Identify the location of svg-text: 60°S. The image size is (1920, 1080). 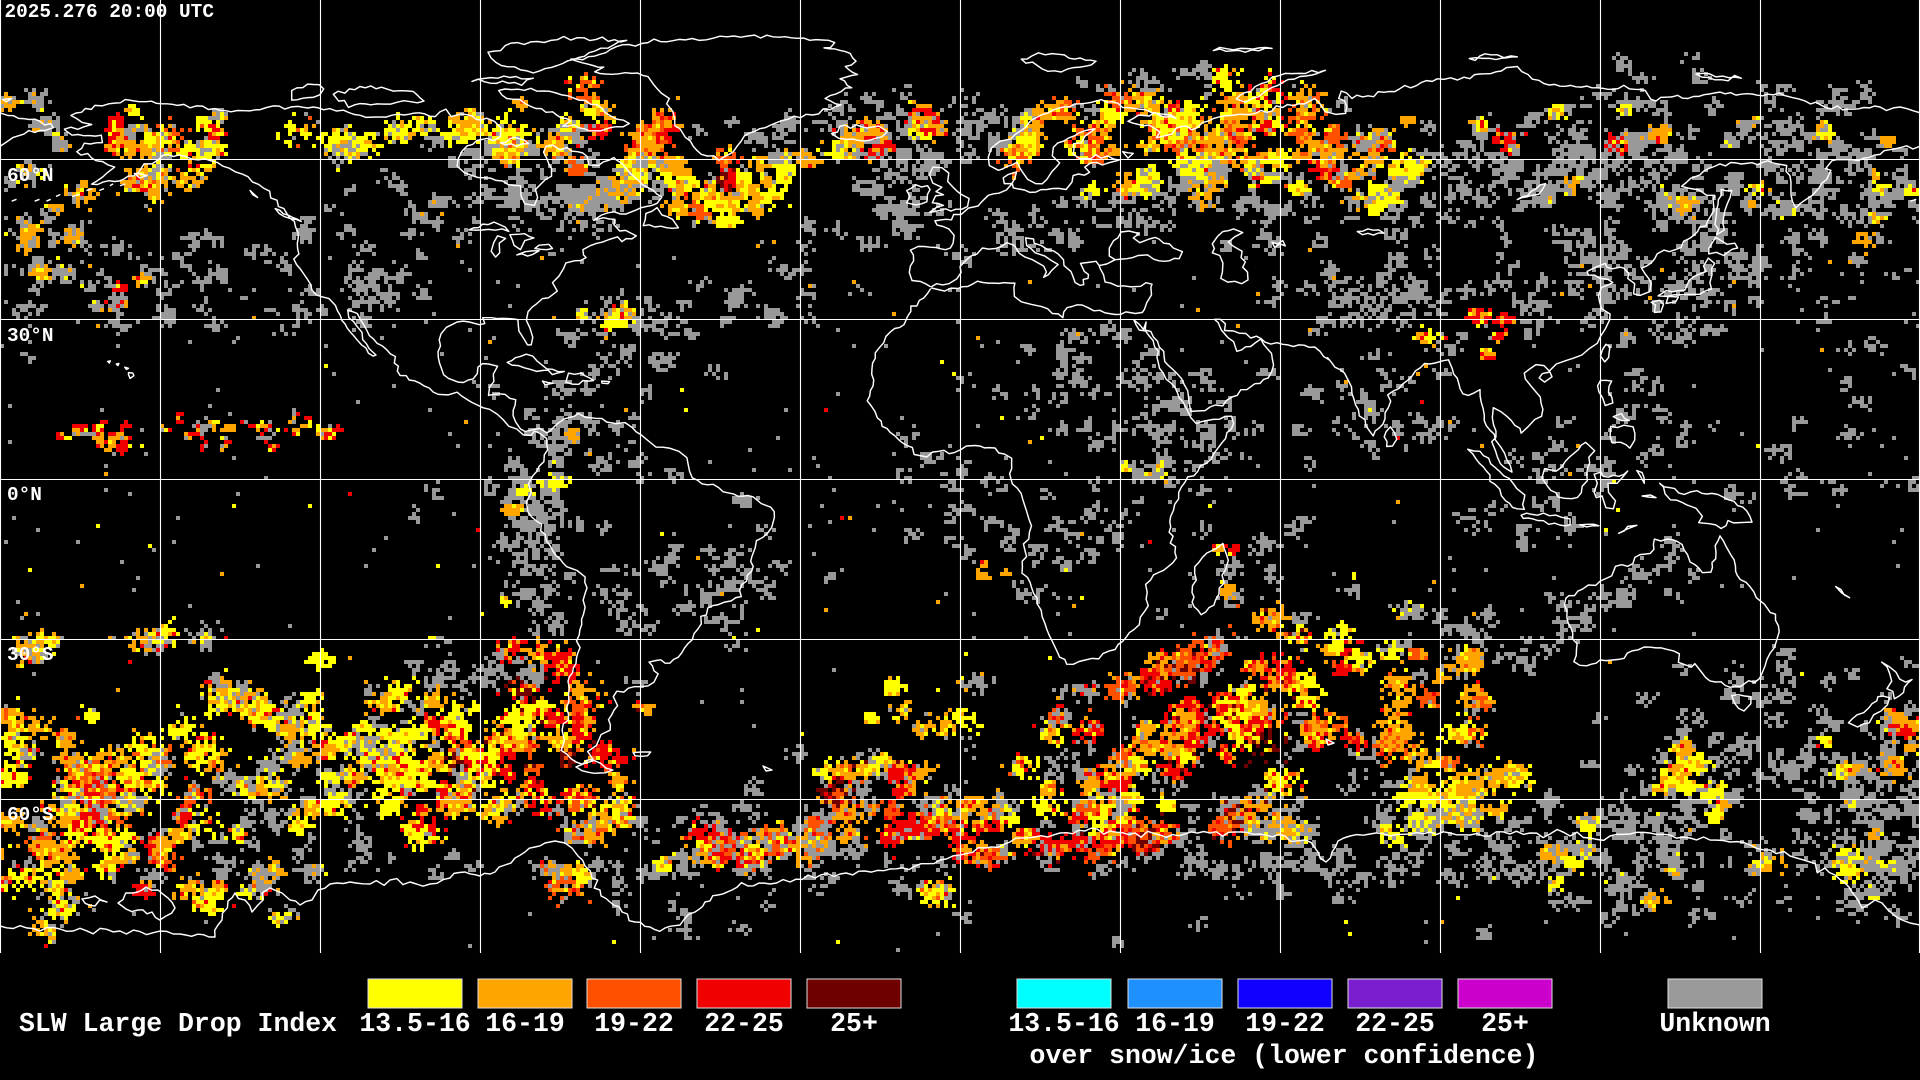
(30, 815).